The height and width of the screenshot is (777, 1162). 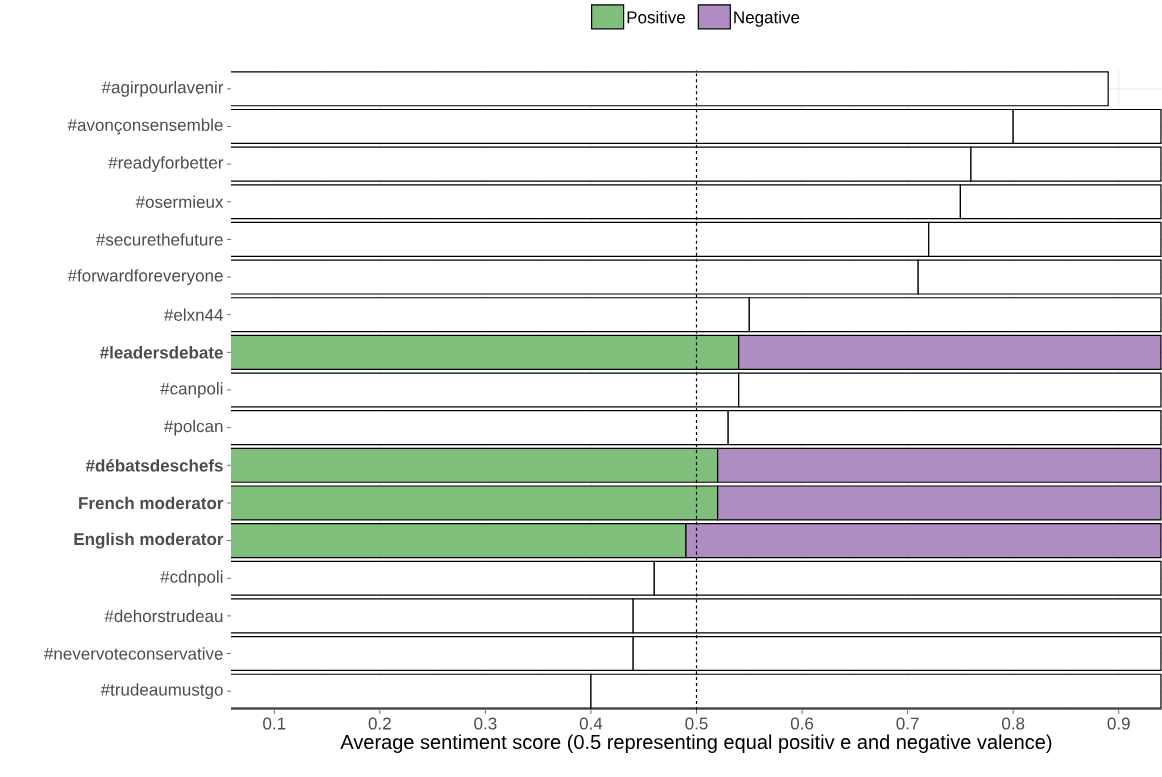 What do you see at coordinates (145, 126) in the screenshot?
I see `y-tick-label: #avonçonsensemble` at bounding box center [145, 126].